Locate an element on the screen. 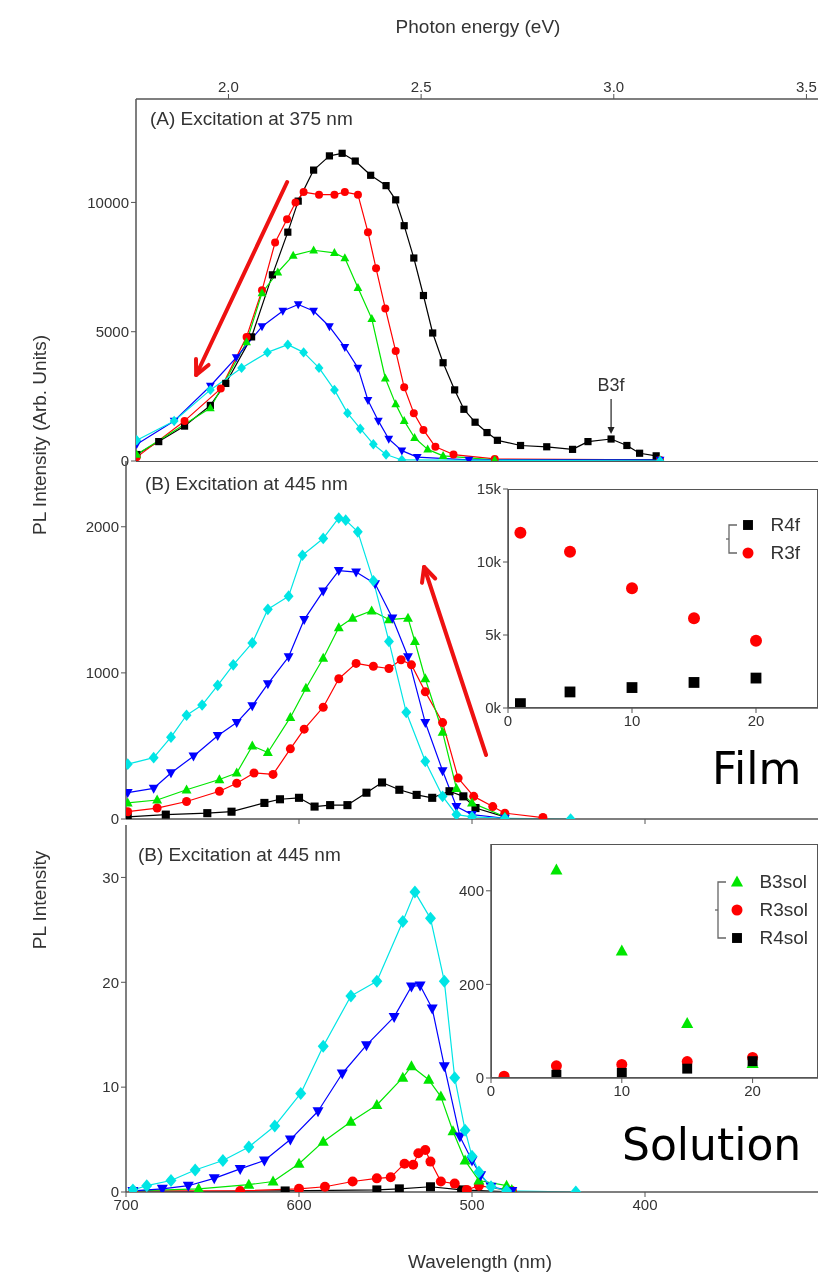  y-tick-label: 5k is located at coordinates (493, 635).